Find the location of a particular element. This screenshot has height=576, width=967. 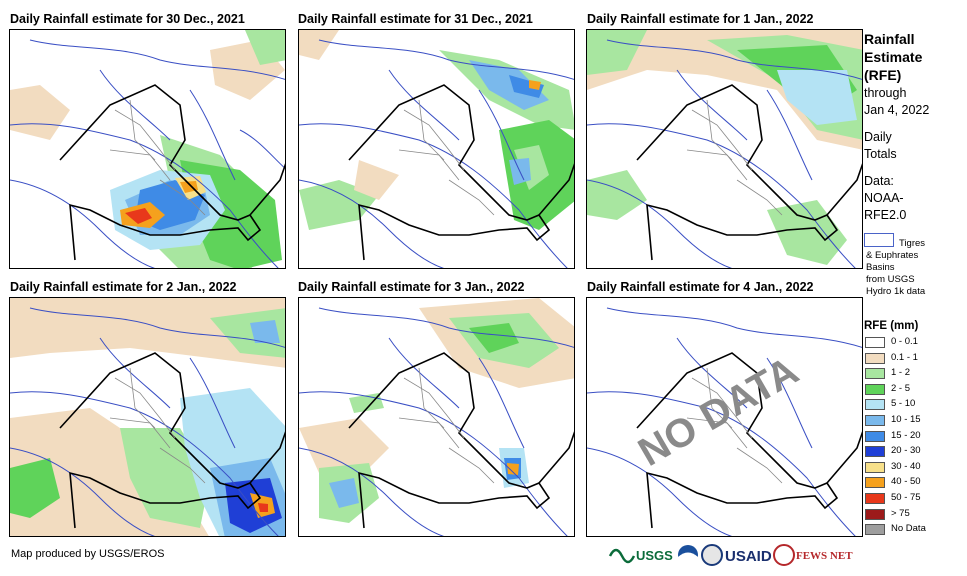

data-source-2: RFE2.0 is located at coordinates (885, 215).